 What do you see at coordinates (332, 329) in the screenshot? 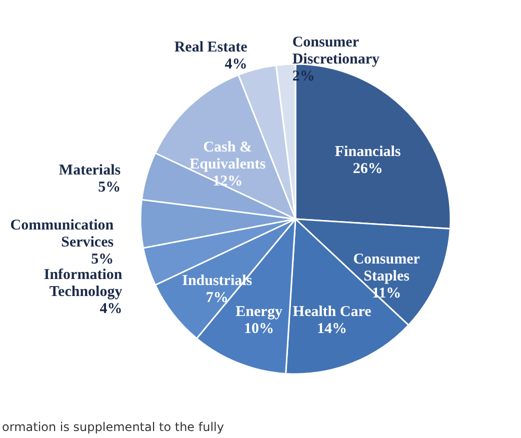
I see `data-label: 14%` at bounding box center [332, 329].